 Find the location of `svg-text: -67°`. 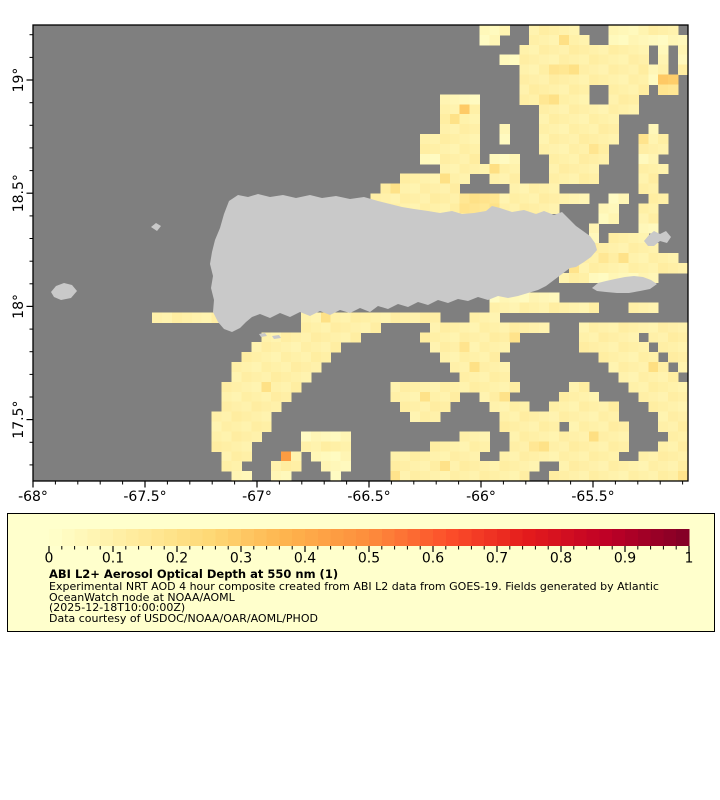

svg-text: -67° is located at coordinates (257, 497).